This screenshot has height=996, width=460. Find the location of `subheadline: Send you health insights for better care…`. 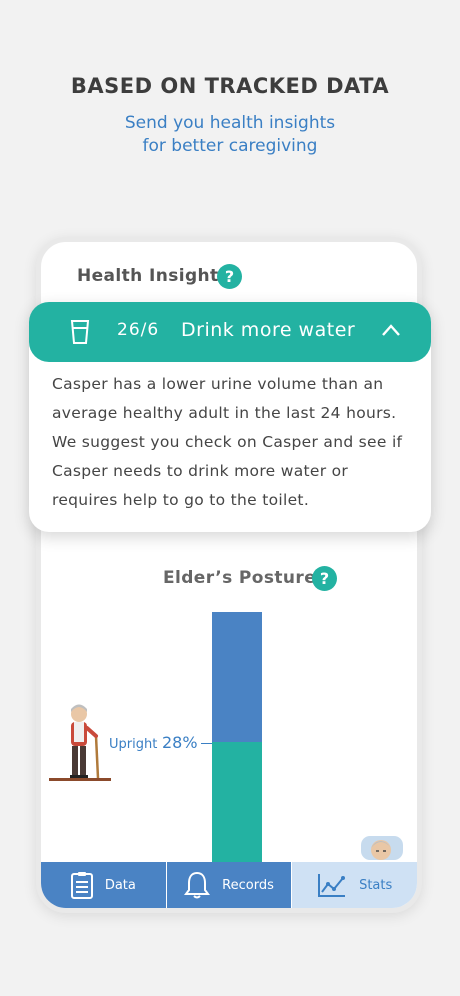

subheadline: Send you health insights for better care… is located at coordinates (230, 135).